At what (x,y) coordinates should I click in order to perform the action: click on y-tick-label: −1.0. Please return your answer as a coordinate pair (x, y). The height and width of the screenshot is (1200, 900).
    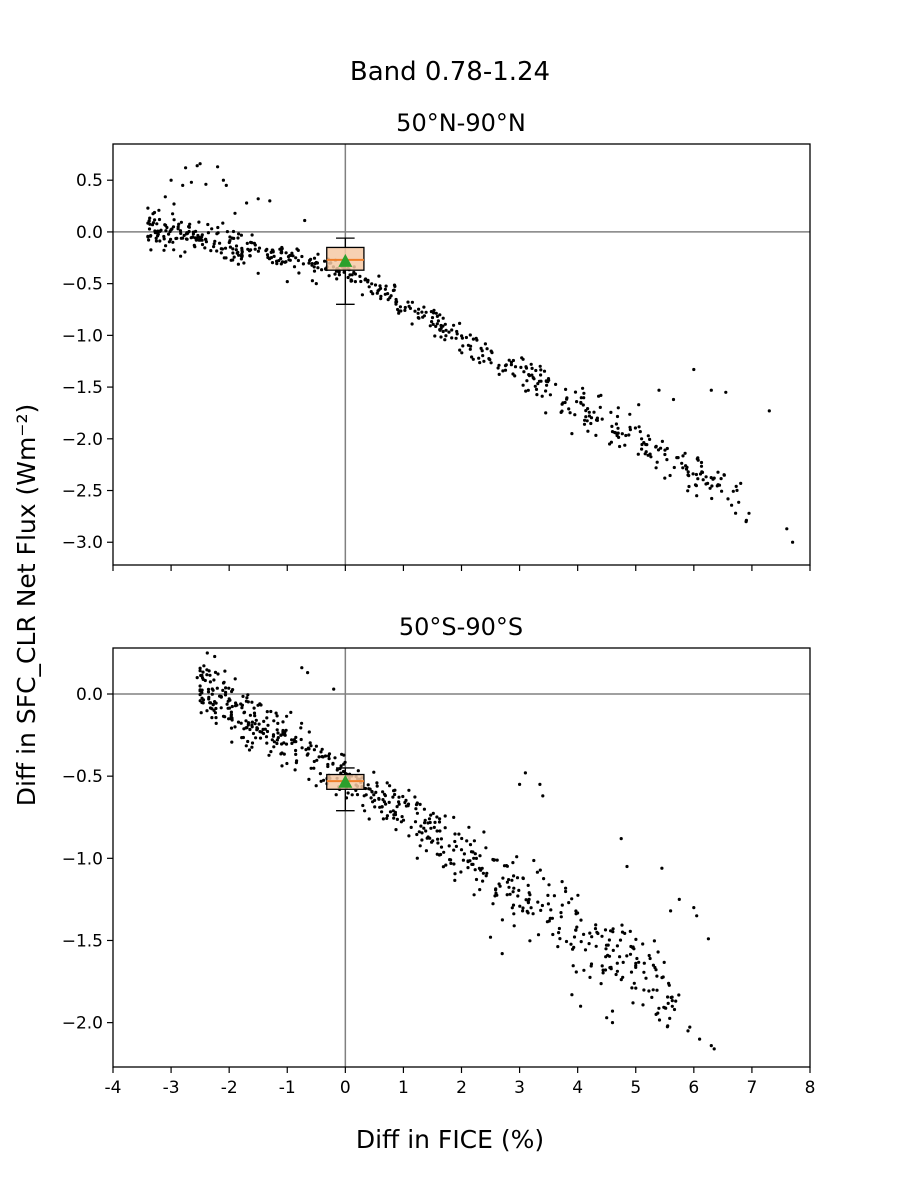
    Looking at the image, I should click on (82, 336).